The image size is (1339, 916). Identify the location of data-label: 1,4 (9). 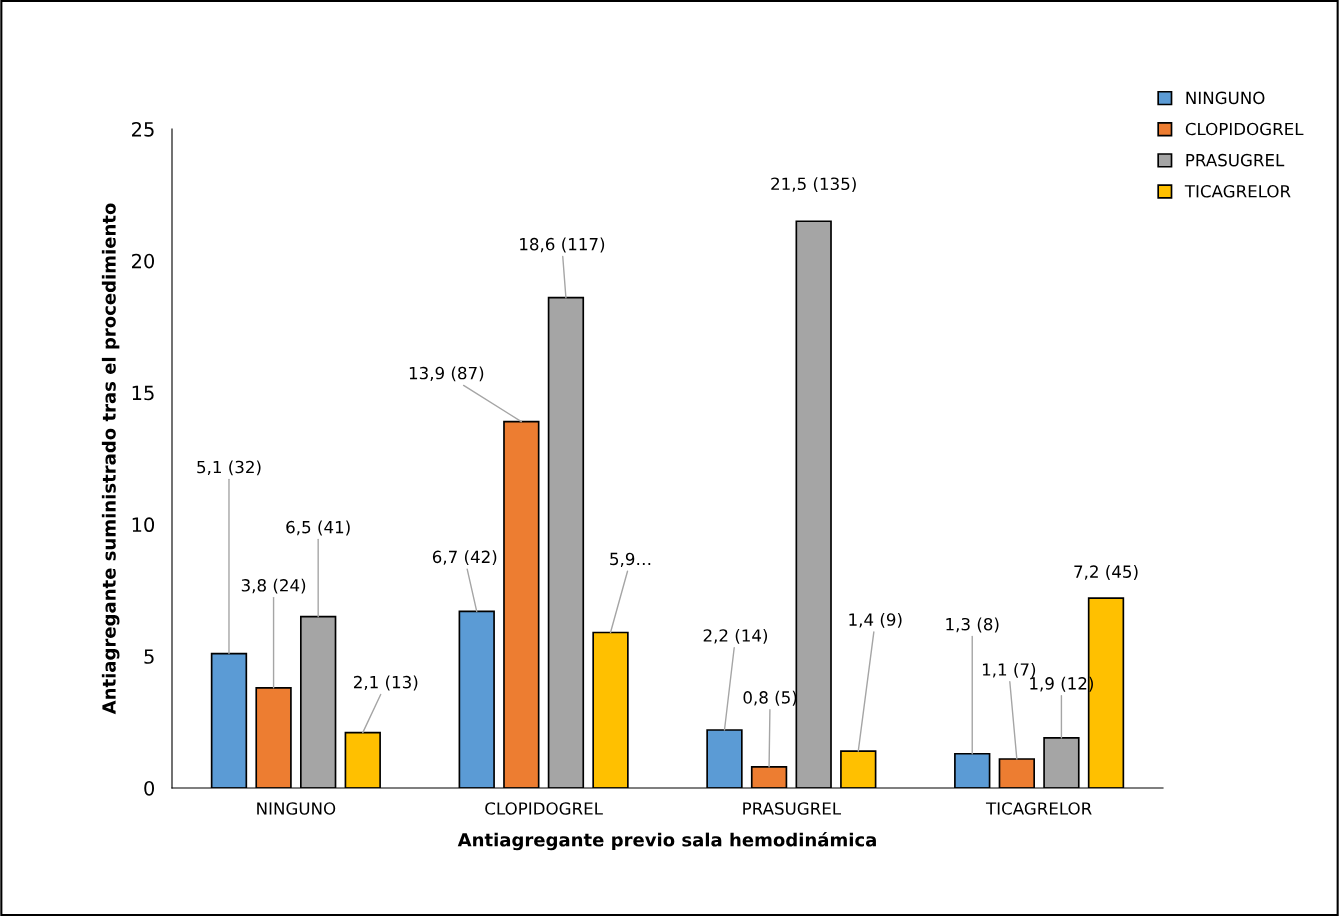
(875, 620).